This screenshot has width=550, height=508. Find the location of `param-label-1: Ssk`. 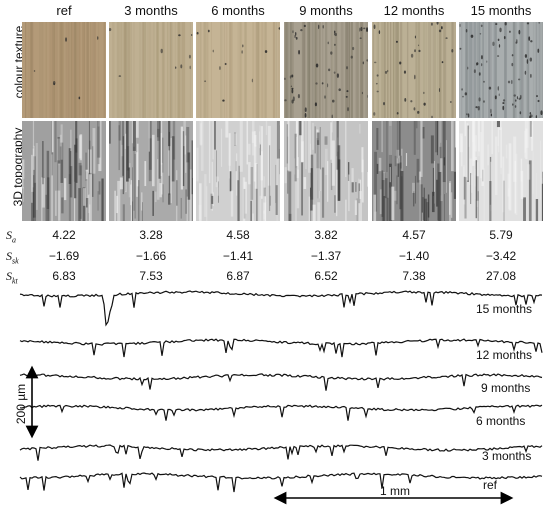

param-label-1: Ssk is located at coordinates (12, 257).